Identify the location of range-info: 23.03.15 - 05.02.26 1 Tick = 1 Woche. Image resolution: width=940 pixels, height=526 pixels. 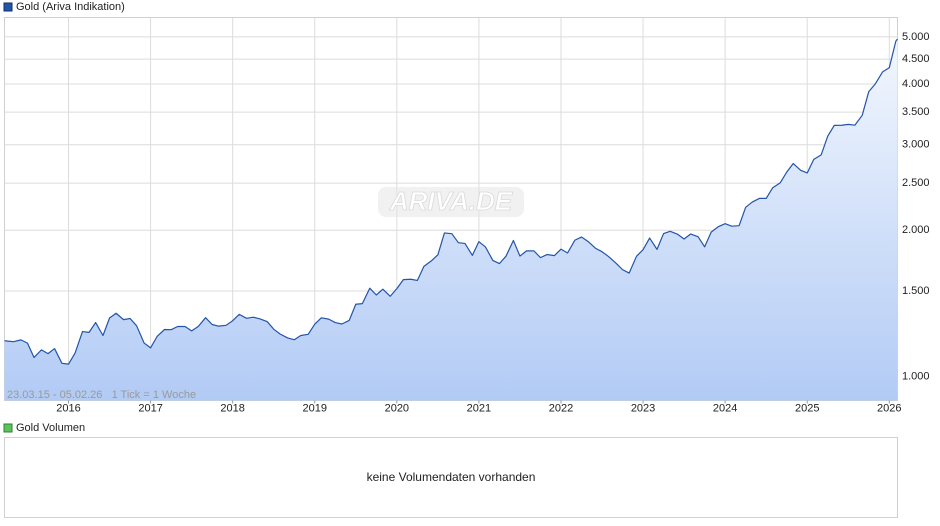
(101, 395).